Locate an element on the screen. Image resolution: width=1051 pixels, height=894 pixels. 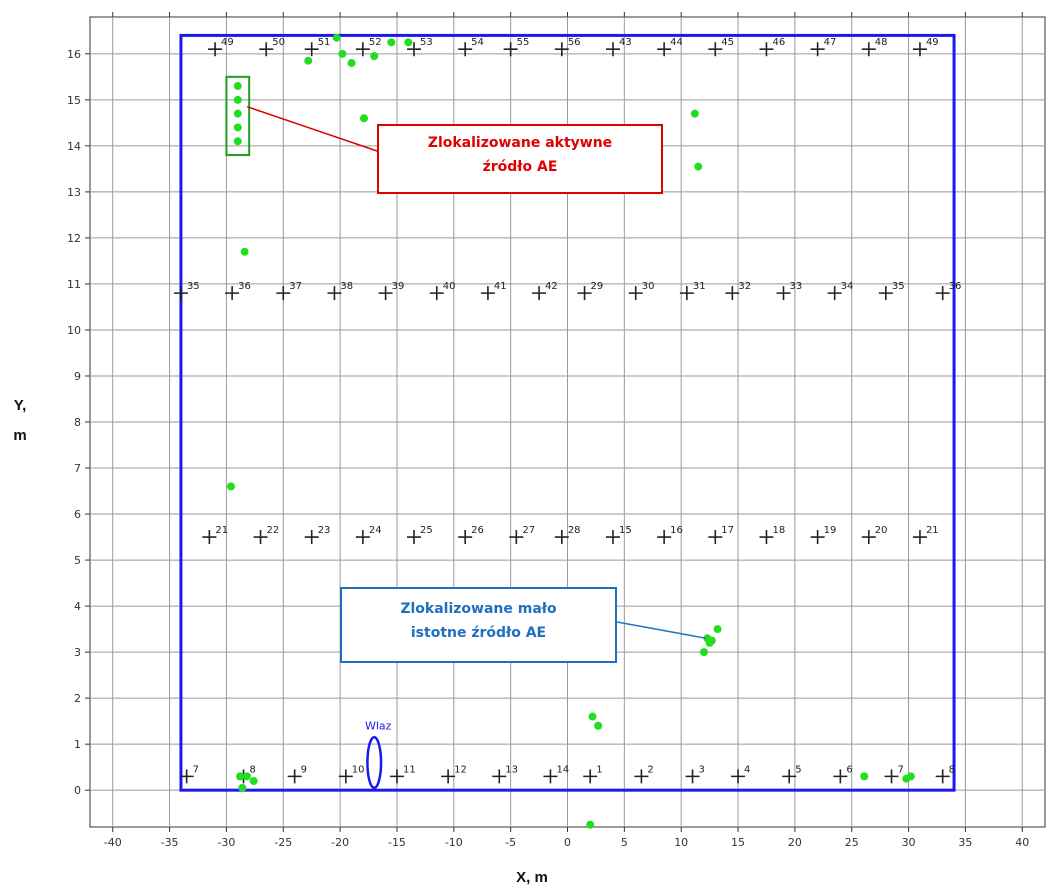
x-tick-label: 40 is located at coordinates (1022, 842).